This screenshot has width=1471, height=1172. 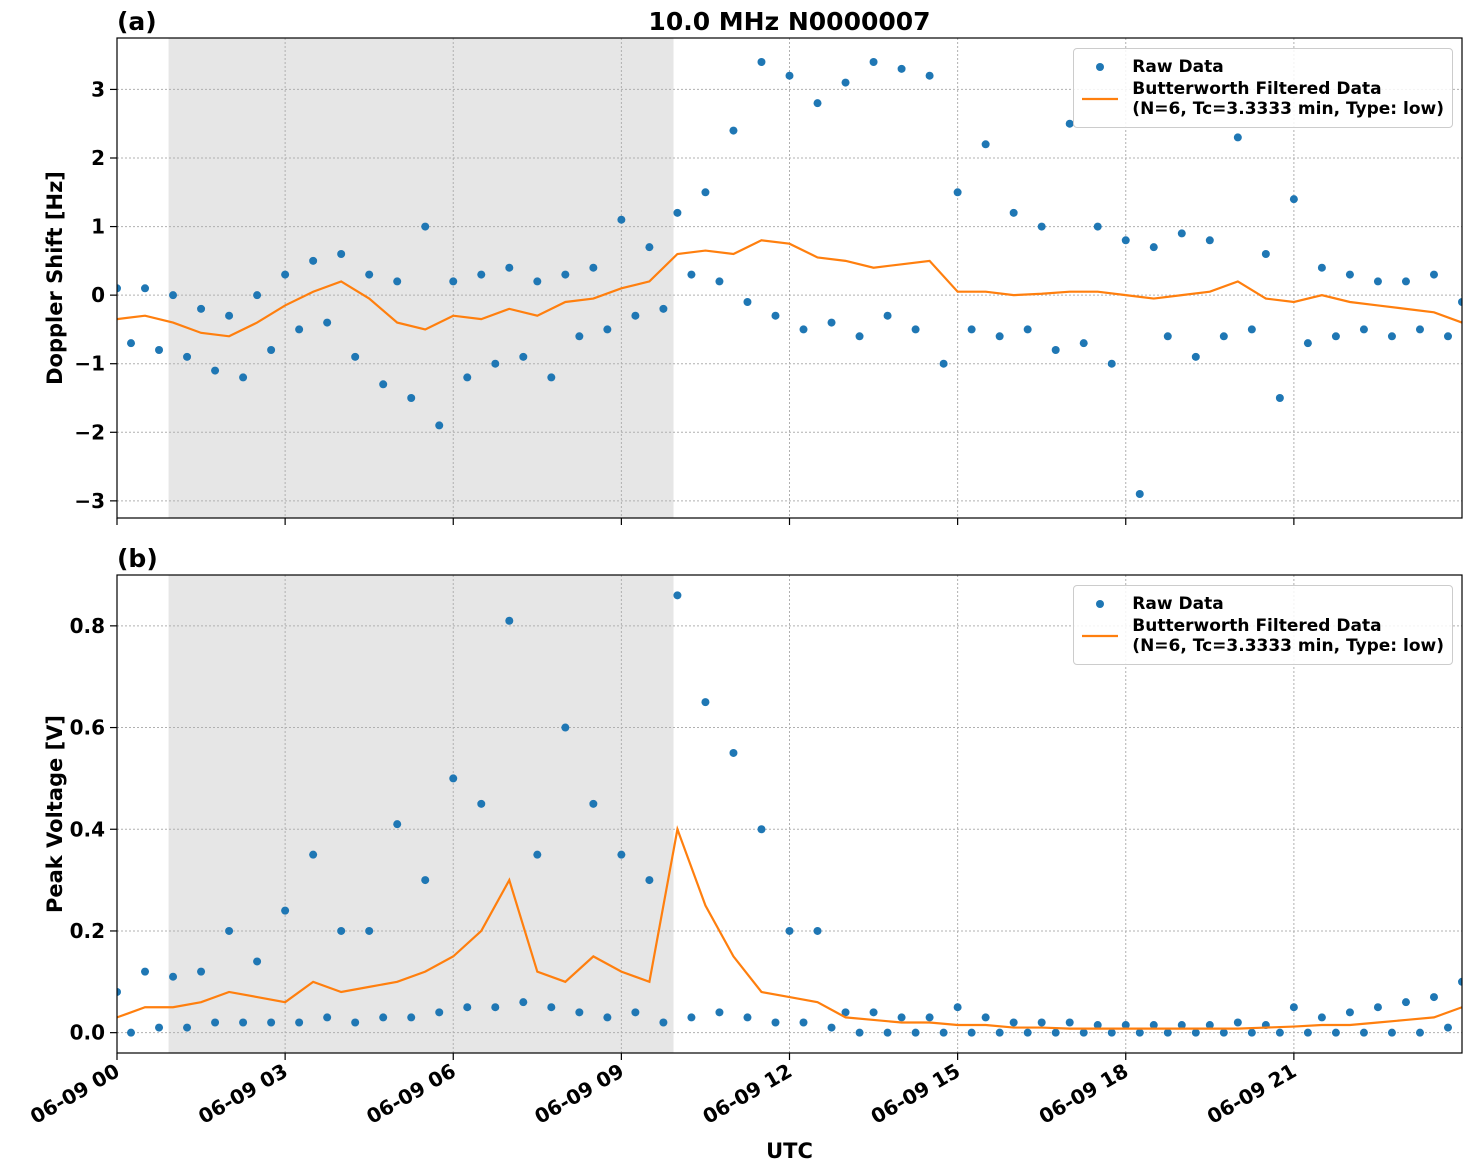 I want to click on y-axis-label: Doppler Shift [Hz], so click(x=55, y=278).